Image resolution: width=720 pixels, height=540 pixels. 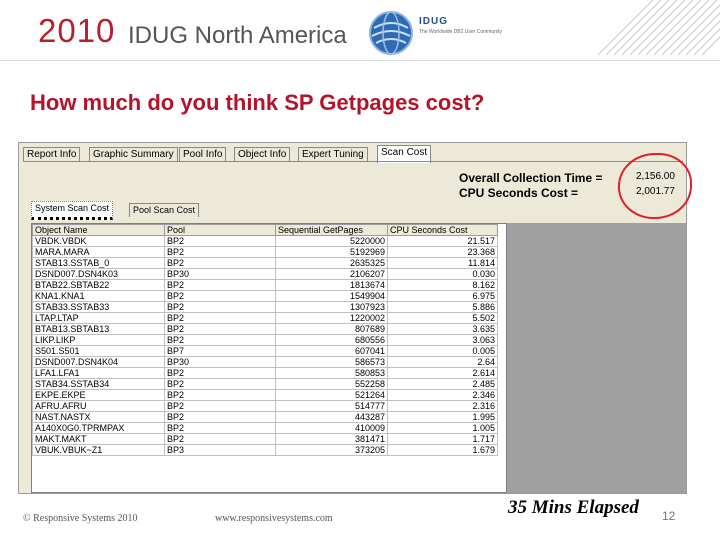 What do you see at coordinates (203, 154) in the screenshot?
I see `tab-pool-info: Pool Info` at bounding box center [203, 154].